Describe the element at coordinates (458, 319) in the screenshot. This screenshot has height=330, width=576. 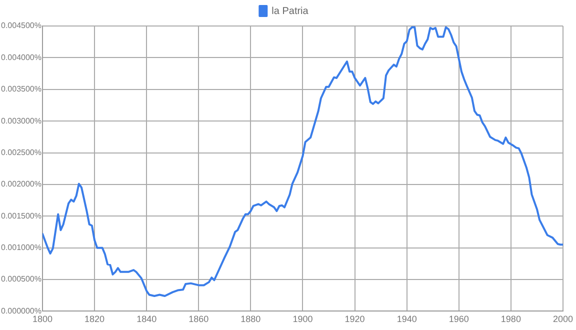
I see `x-tick-label: 1960` at that location.